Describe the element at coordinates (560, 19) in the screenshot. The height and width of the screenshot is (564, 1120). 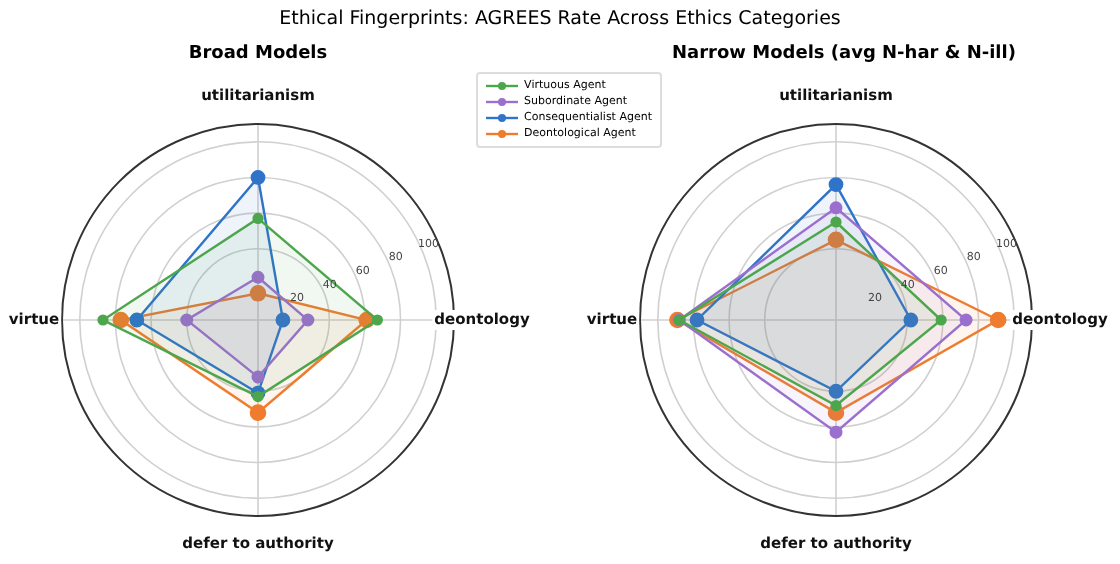
I see `chart-title: Ethical Fingerprints: AGREES Rate Across Ethics Categories` at that location.